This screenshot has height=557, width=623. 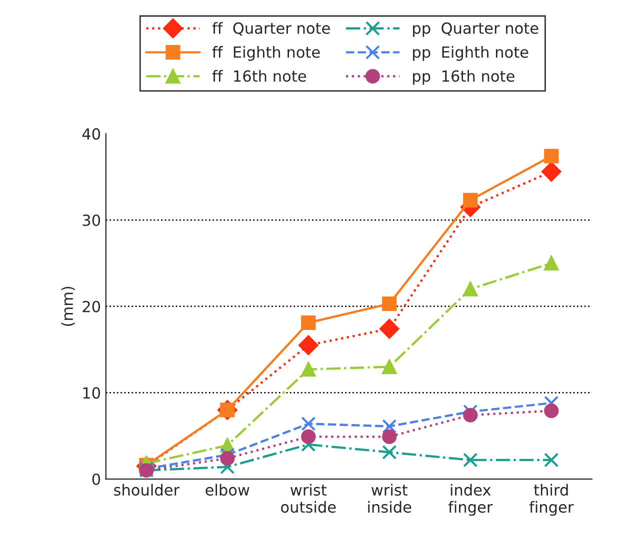 I want to click on x-tick-label: elbow, so click(x=228, y=490).